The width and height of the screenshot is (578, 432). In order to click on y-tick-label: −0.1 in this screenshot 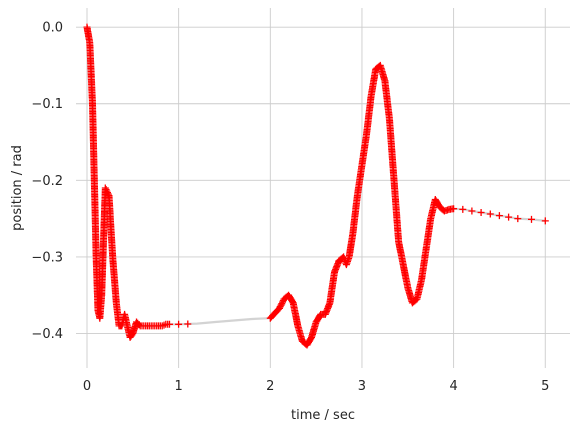, I will do `click(47, 104)`.